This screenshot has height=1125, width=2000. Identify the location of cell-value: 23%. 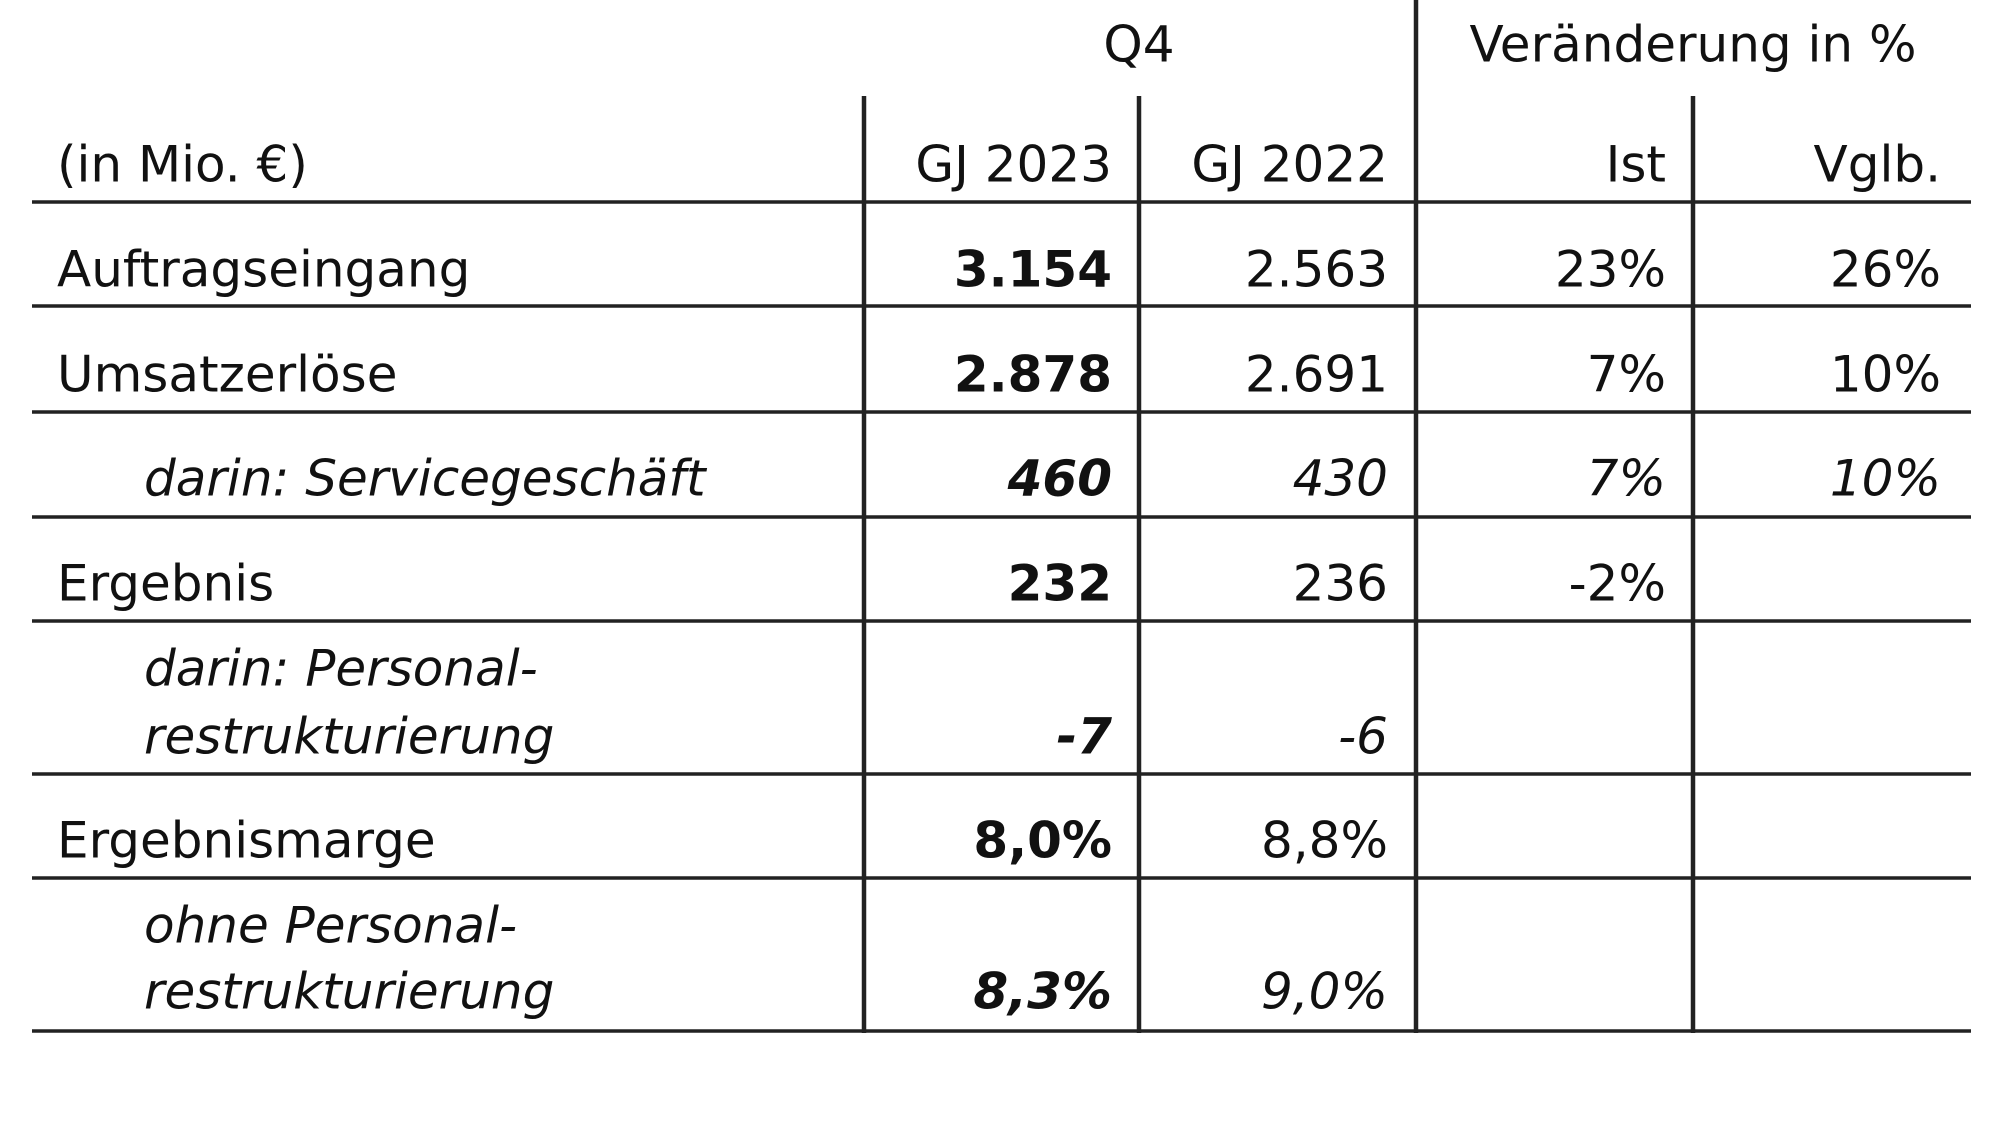
(1610, 270).